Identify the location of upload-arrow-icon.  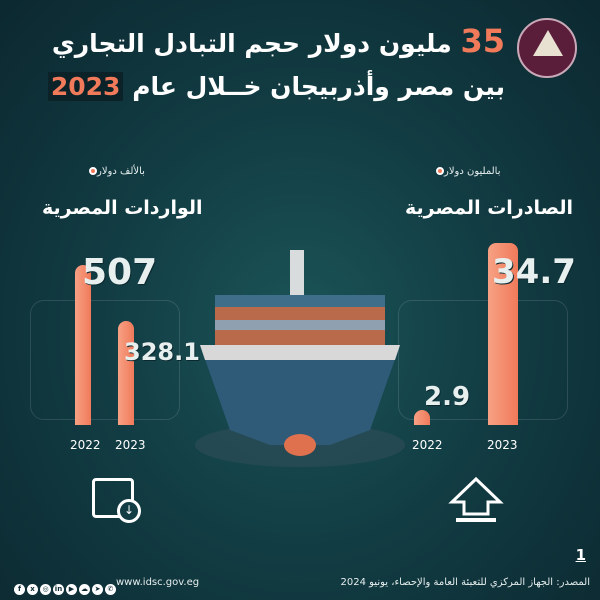
(476, 499).